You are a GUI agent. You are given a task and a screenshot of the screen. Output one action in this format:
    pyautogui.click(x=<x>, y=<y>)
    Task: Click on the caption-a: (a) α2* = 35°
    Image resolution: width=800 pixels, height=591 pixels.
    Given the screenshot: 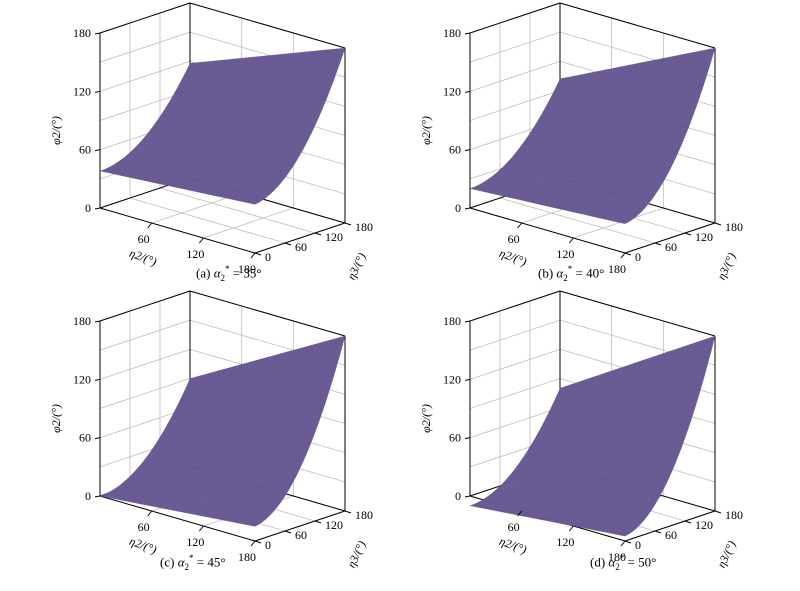 What is the action you would take?
    pyautogui.click(x=229, y=273)
    